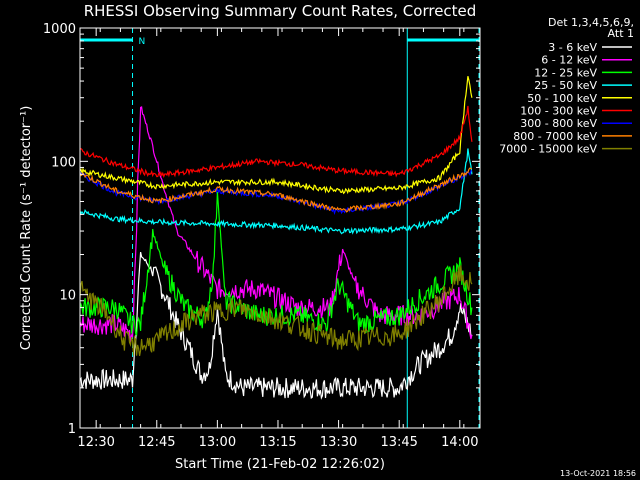 This screenshot has width=640, height=480. I want to click on legend-label-0: 3 - 6 keV, so click(572, 47).